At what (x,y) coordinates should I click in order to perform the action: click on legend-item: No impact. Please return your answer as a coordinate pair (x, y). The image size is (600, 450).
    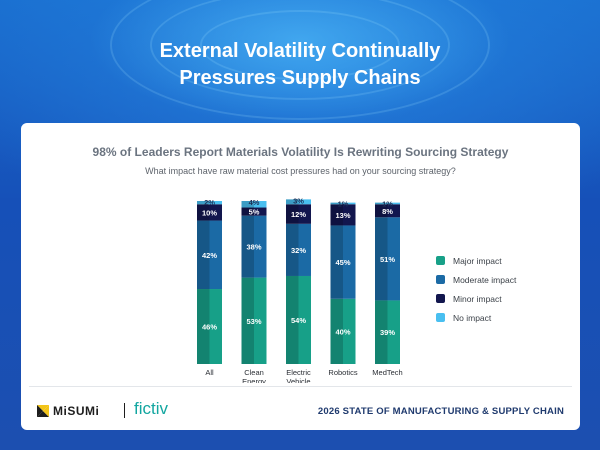
    Looking at the image, I should click on (476, 317).